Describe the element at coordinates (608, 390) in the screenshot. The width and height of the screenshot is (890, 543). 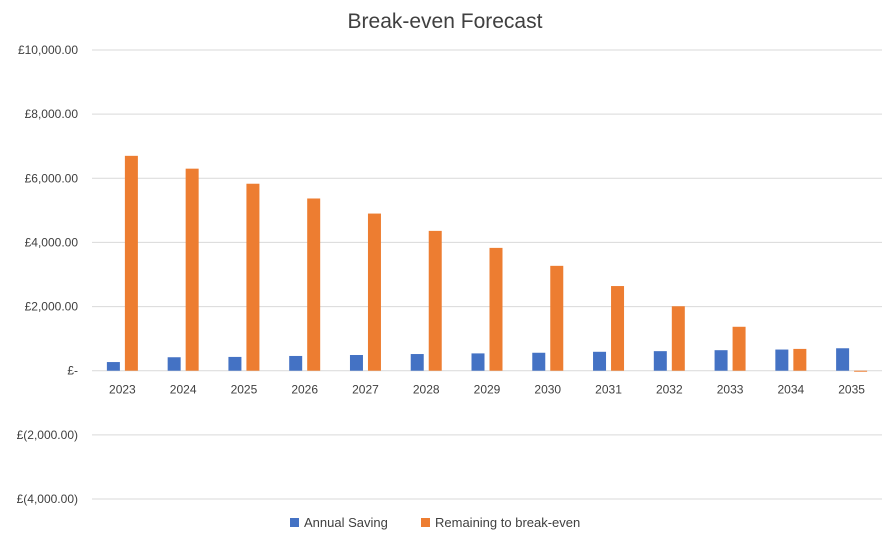
I see `x-tick-label: 2031` at that location.